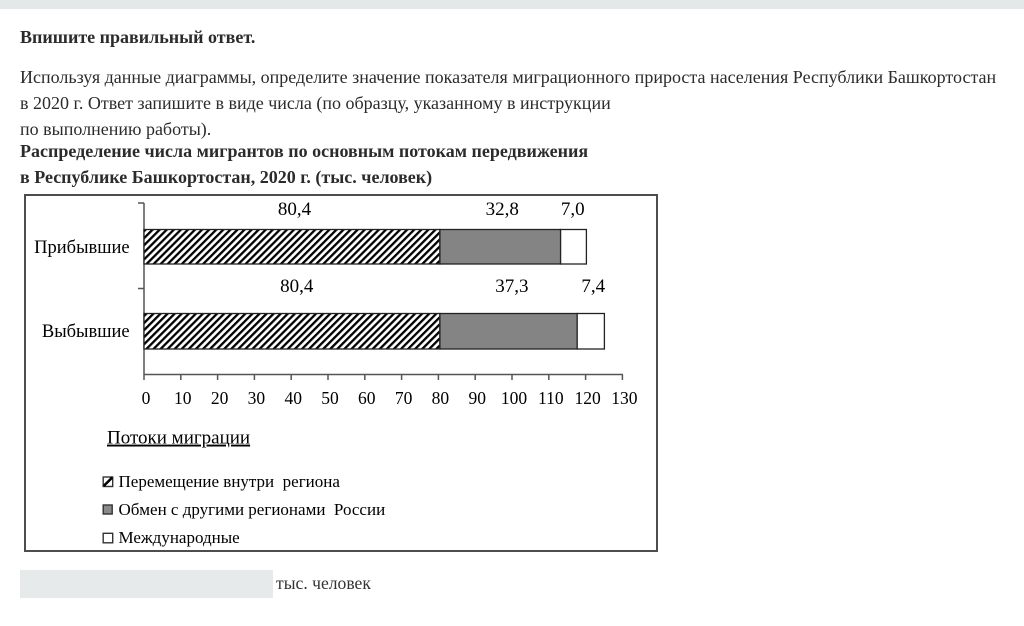  Describe the element at coordinates (178, 438) in the screenshot. I see `svg-text: Потоки миграции` at that location.